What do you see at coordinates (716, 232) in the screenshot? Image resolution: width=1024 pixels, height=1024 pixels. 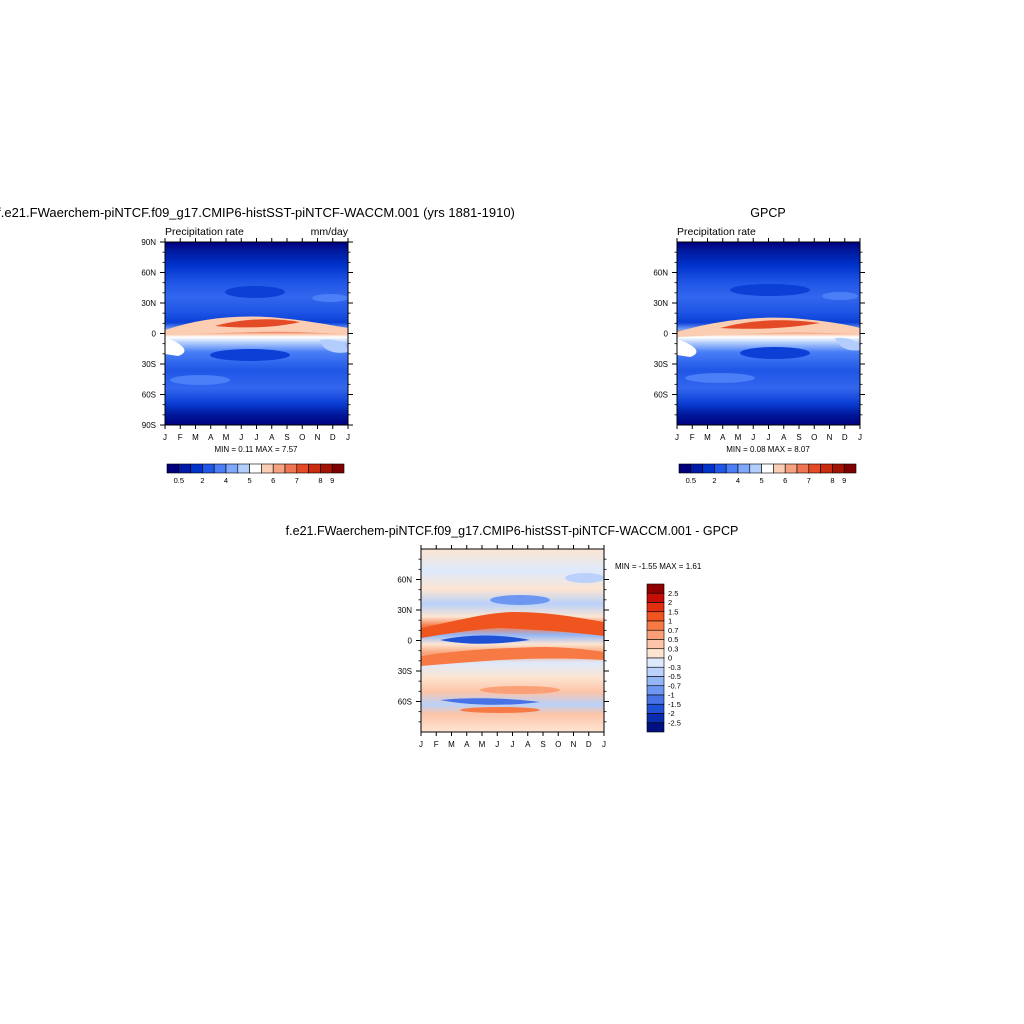 I see `panel-gpcp-left-label: Precipitation rate` at bounding box center [716, 232].